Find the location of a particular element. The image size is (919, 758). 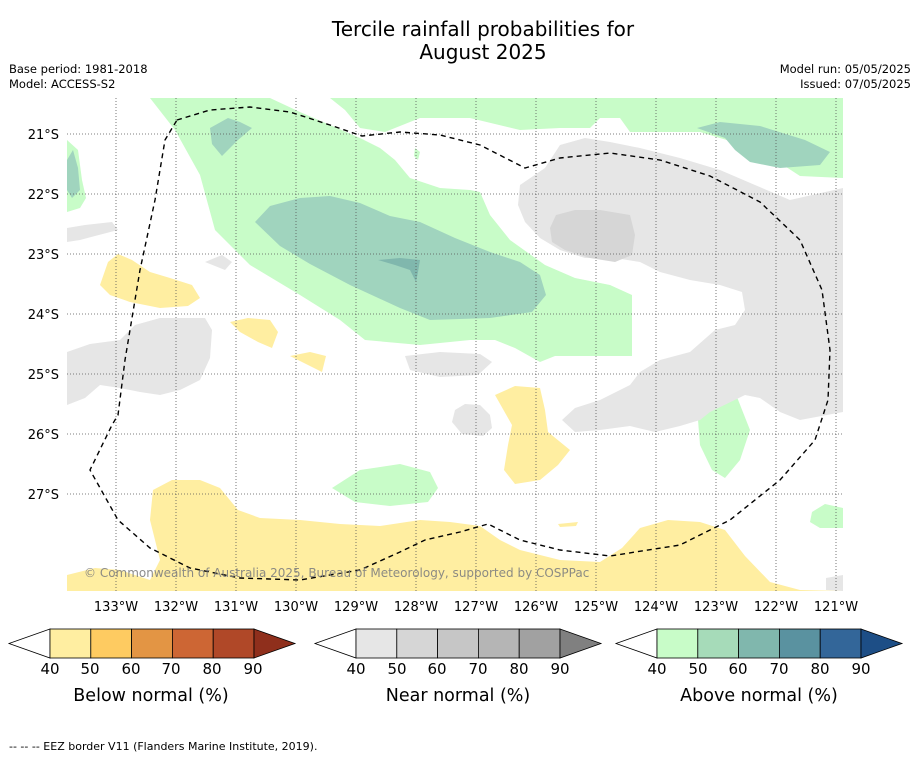

latitude-labels: 21°S 22°S 23°S 24°S 25°S 26°S 27°S is located at coordinates (43, 315).